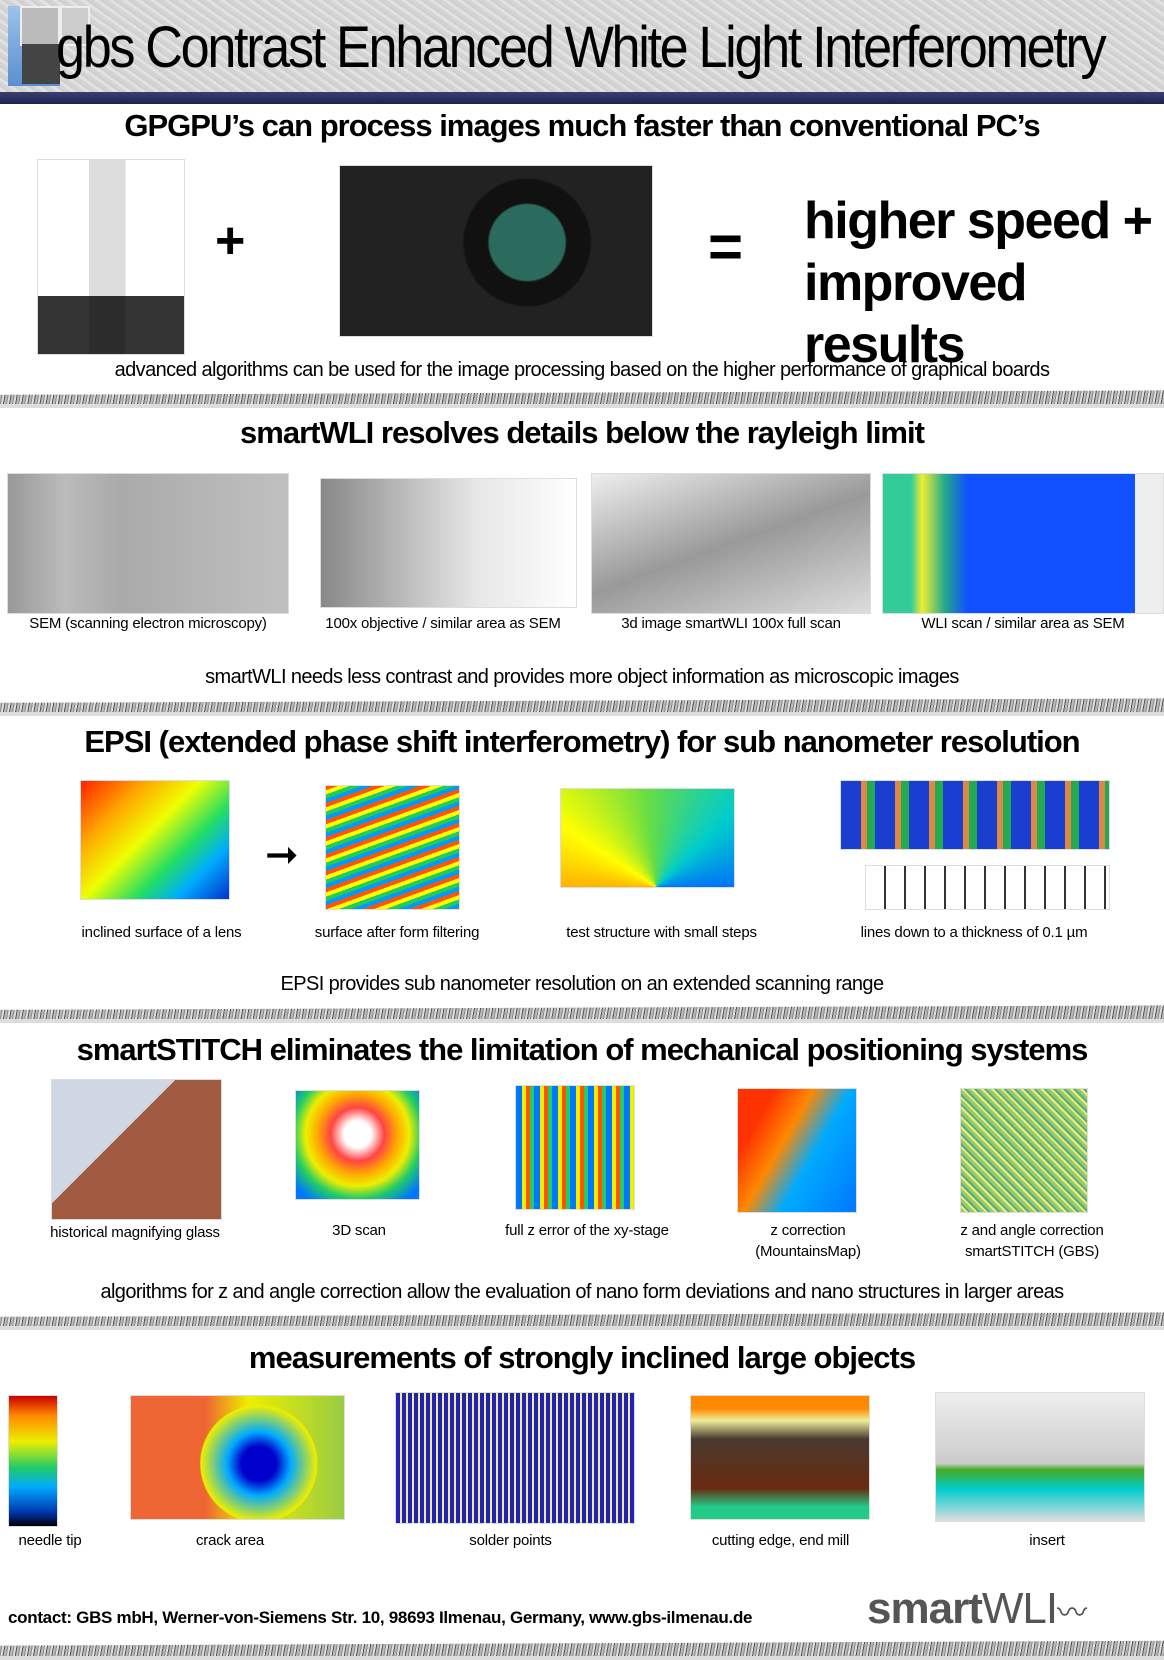 This screenshot has width=1164, height=1660. I want to click on caption-line: z and angle correction, so click(1032, 1230).